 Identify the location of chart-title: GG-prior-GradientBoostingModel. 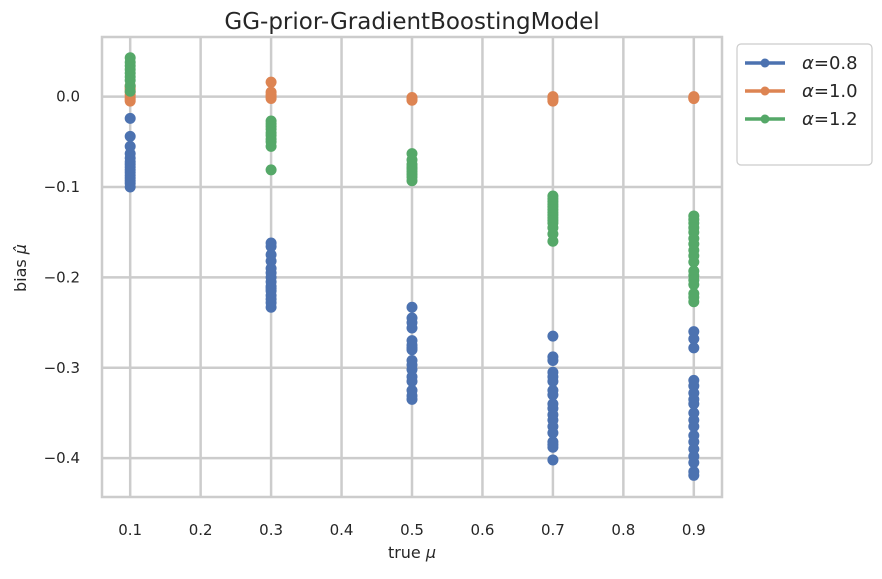
(411, 22).